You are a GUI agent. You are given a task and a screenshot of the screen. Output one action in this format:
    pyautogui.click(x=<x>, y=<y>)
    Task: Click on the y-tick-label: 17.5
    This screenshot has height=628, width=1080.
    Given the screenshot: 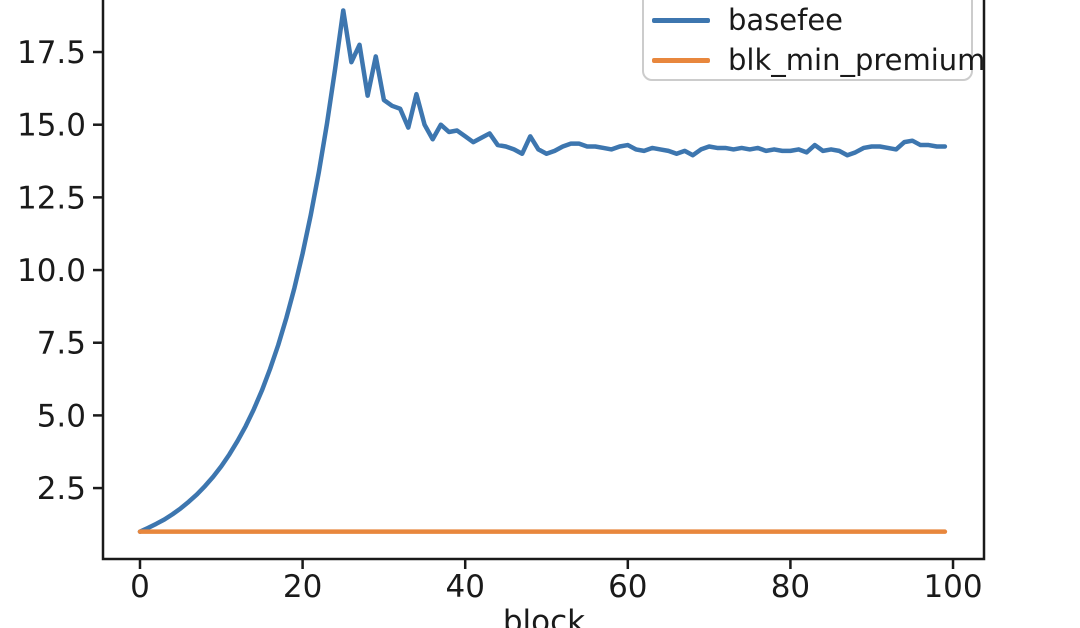 What is the action you would take?
    pyautogui.click(x=51, y=53)
    